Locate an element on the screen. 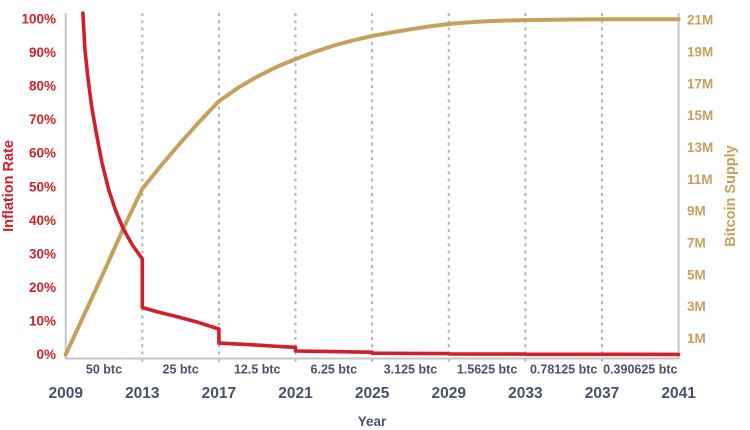 This screenshot has width=750, height=430. right-tick-17M: 17M is located at coordinates (700, 83).